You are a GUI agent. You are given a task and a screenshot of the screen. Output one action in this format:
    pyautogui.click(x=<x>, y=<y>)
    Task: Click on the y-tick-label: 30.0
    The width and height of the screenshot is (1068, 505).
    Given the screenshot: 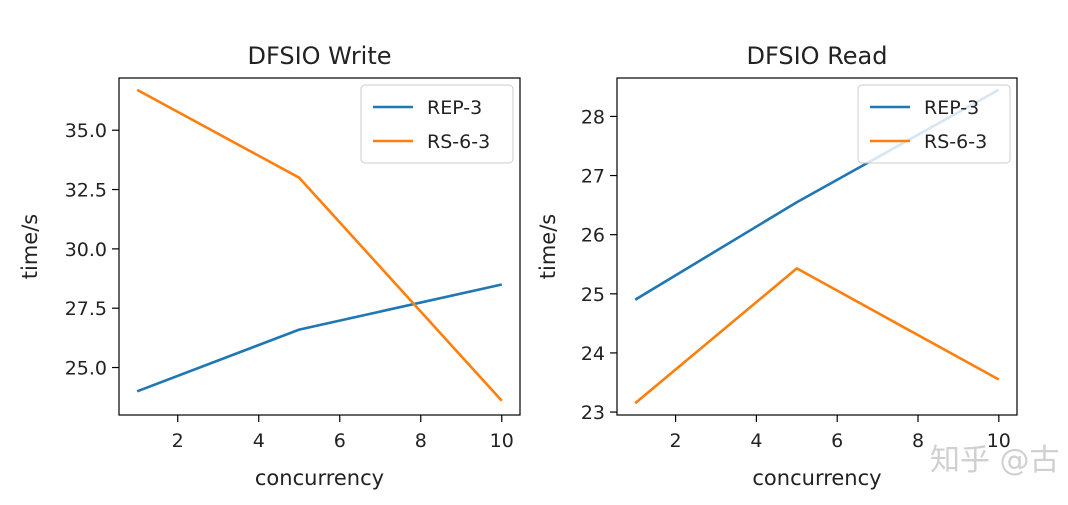 What is the action you would take?
    pyautogui.click(x=86, y=250)
    